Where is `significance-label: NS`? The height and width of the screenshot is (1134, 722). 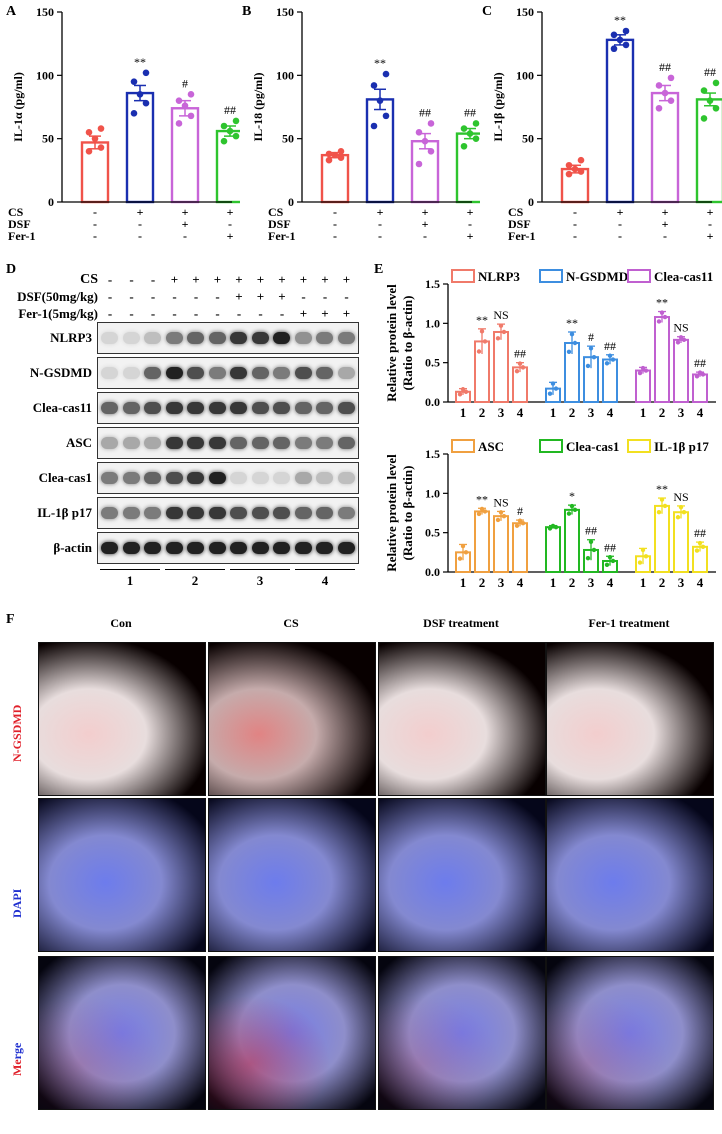
significance-label: NS is located at coordinates (500, 315).